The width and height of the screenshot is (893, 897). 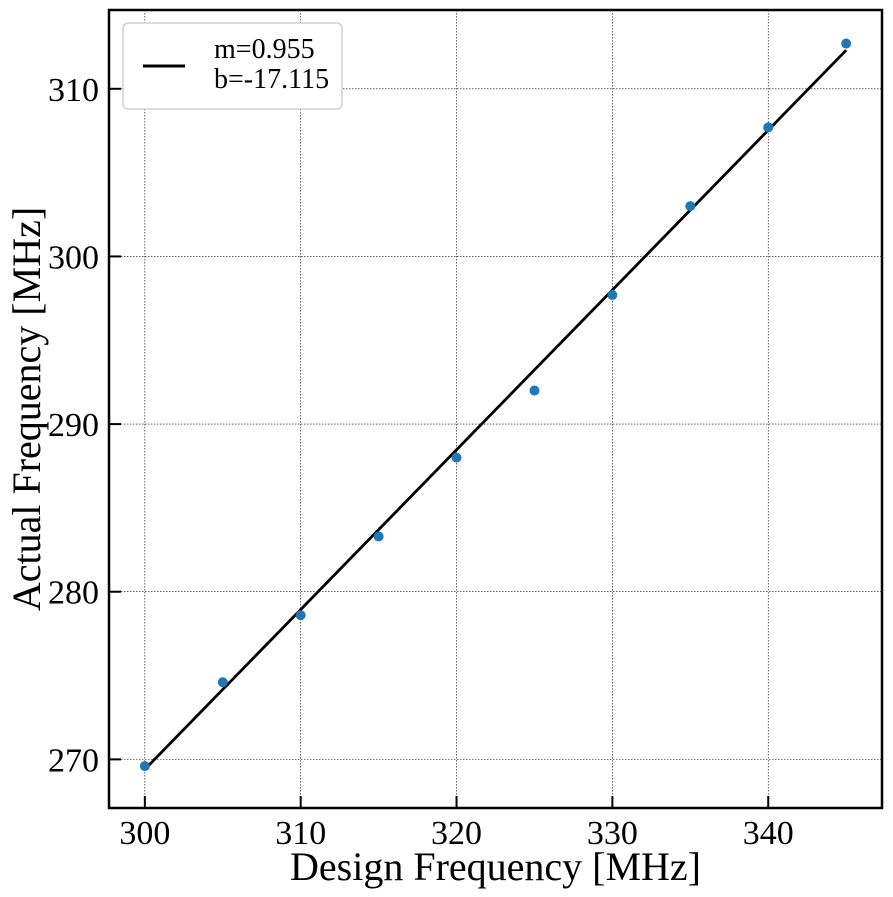 I want to click on y-tick-label: 300, so click(x=73, y=257).